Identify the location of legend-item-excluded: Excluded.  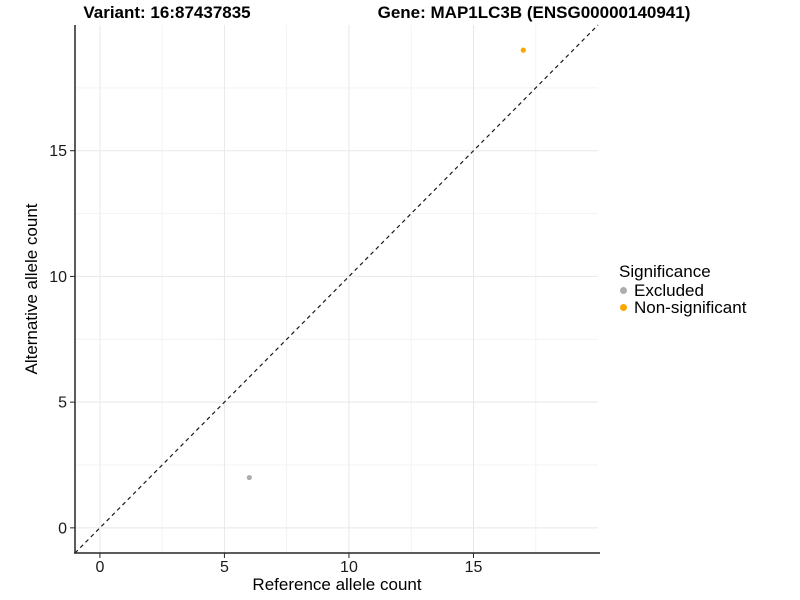
(682, 290).